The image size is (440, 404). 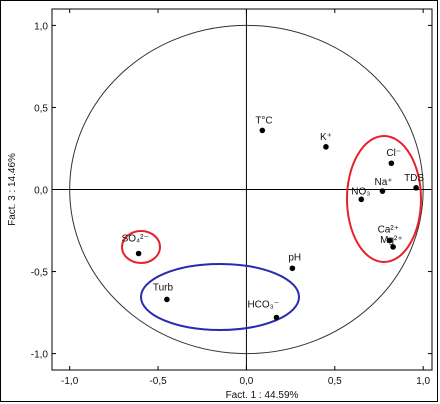 What do you see at coordinates (135, 238) in the screenshot?
I see `point-label-so: SO₄²⁻` at bounding box center [135, 238].